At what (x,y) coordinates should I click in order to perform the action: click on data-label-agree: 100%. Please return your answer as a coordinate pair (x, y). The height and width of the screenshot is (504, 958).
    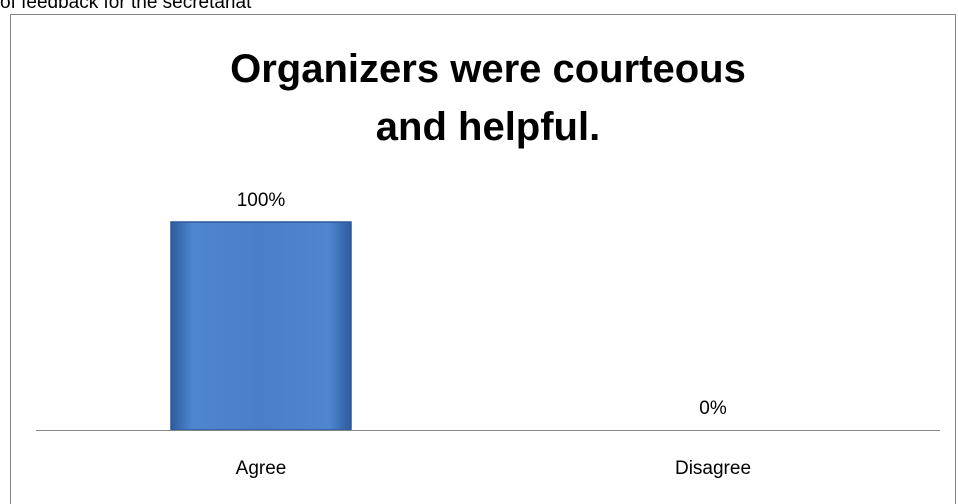
    Looking at the image, I should click on (261, 200).